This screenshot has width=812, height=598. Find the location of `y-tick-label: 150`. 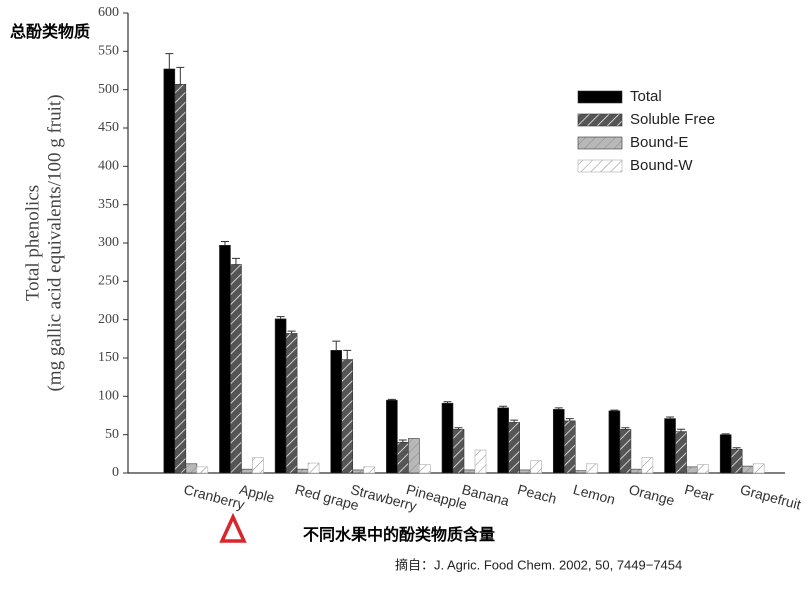

y-tick-label: 150 is located at coordinates (108, 357).